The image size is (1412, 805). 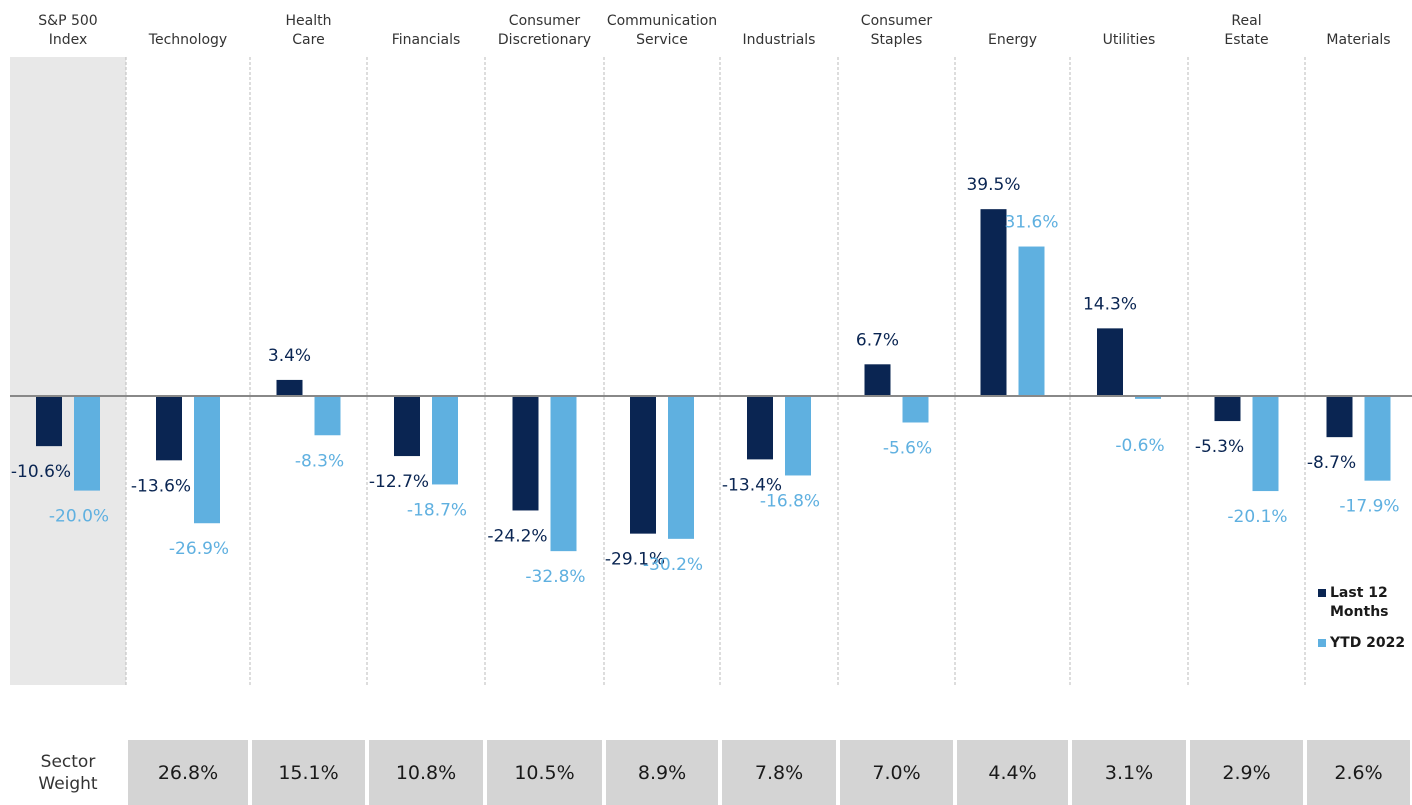 I want to click on value-label: -20.0%, so click(x=79, y=517).